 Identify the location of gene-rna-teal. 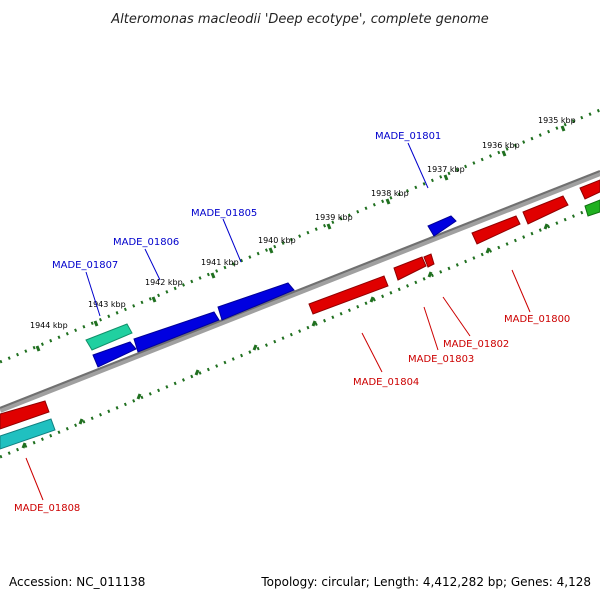
(109, 337).